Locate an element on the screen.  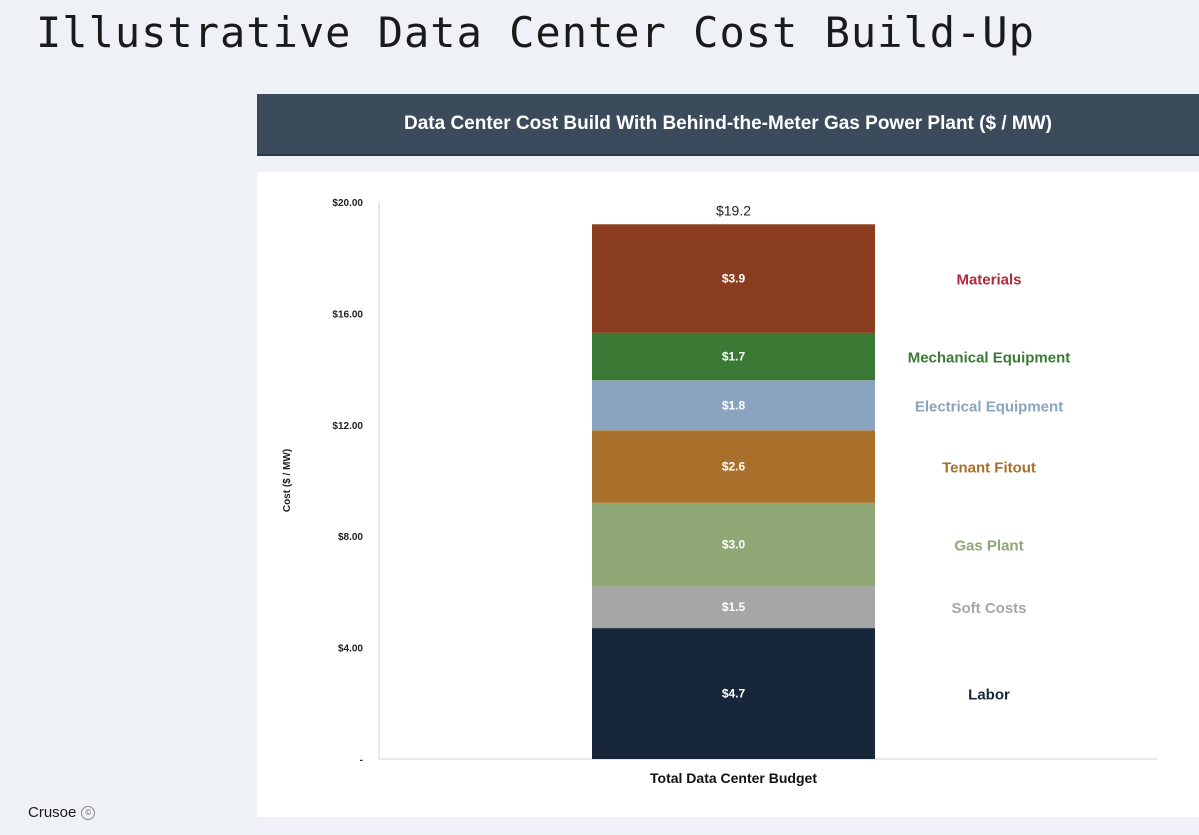
logo-text: Crusoe is located at coordinates (52, 812).